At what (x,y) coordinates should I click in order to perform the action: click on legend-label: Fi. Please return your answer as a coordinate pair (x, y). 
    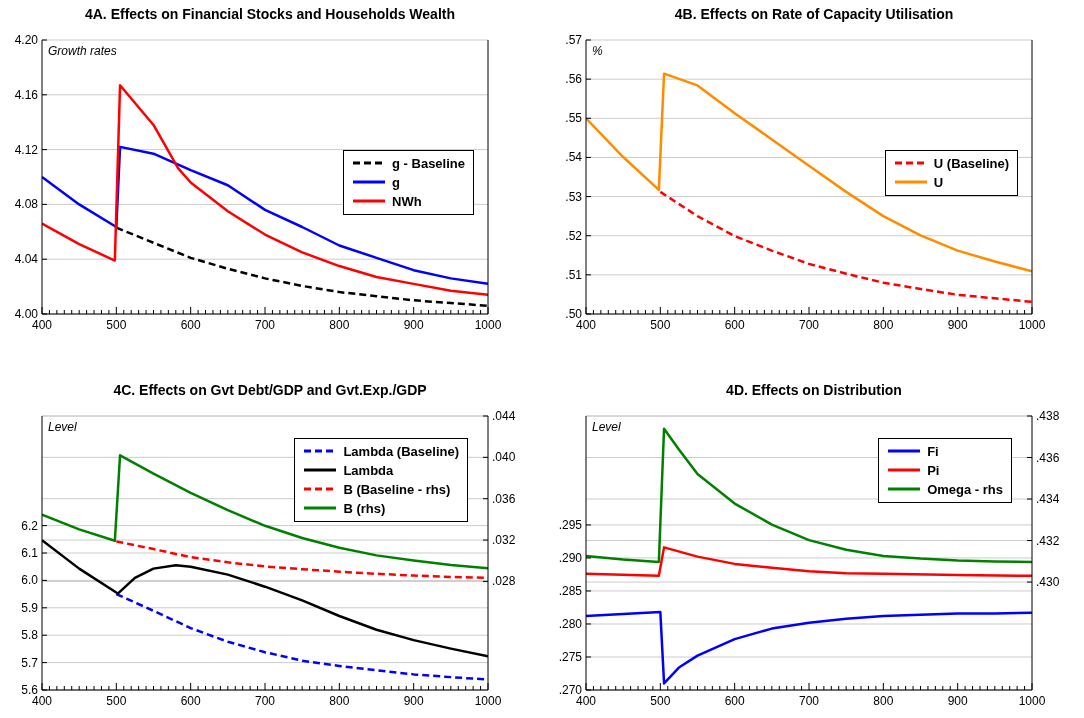
    Looking at the image, I should click on (933, 451).